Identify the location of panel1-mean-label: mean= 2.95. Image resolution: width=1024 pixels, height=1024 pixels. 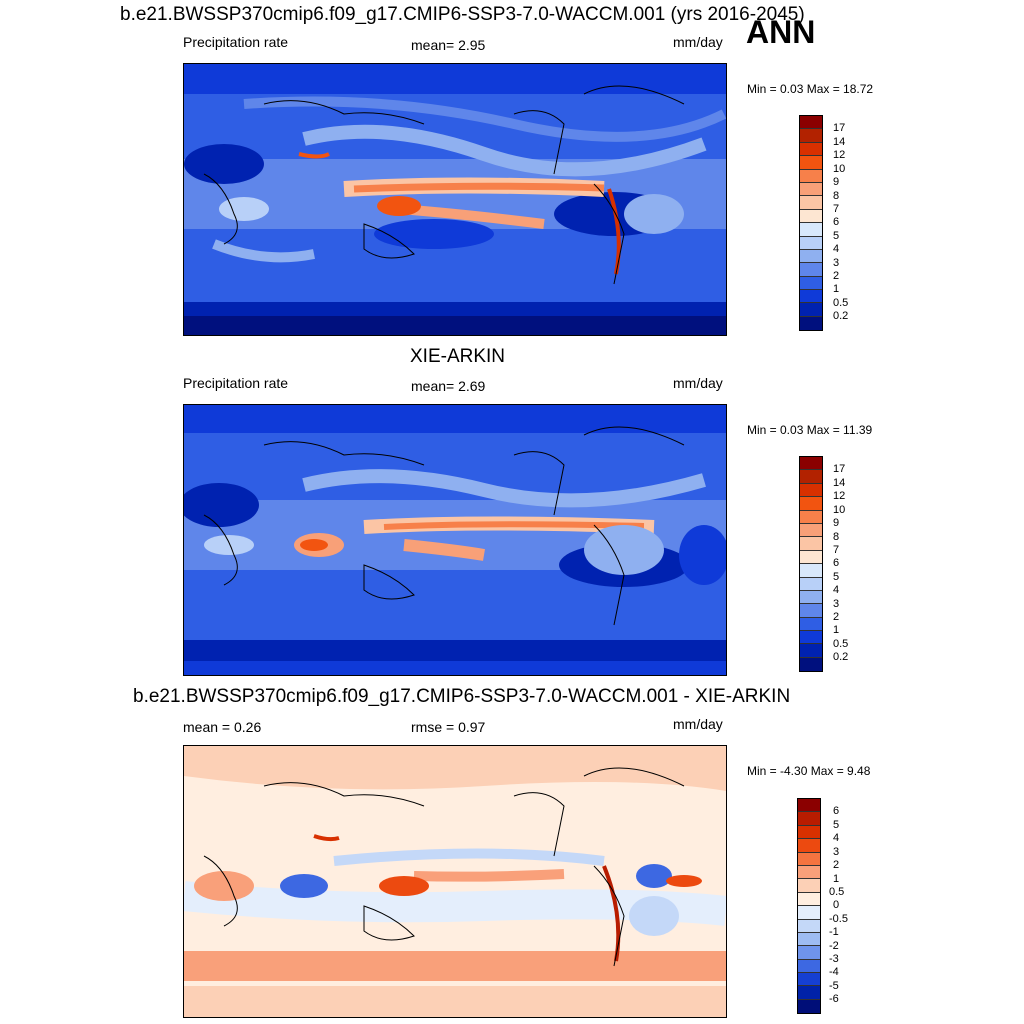
(448, 45).